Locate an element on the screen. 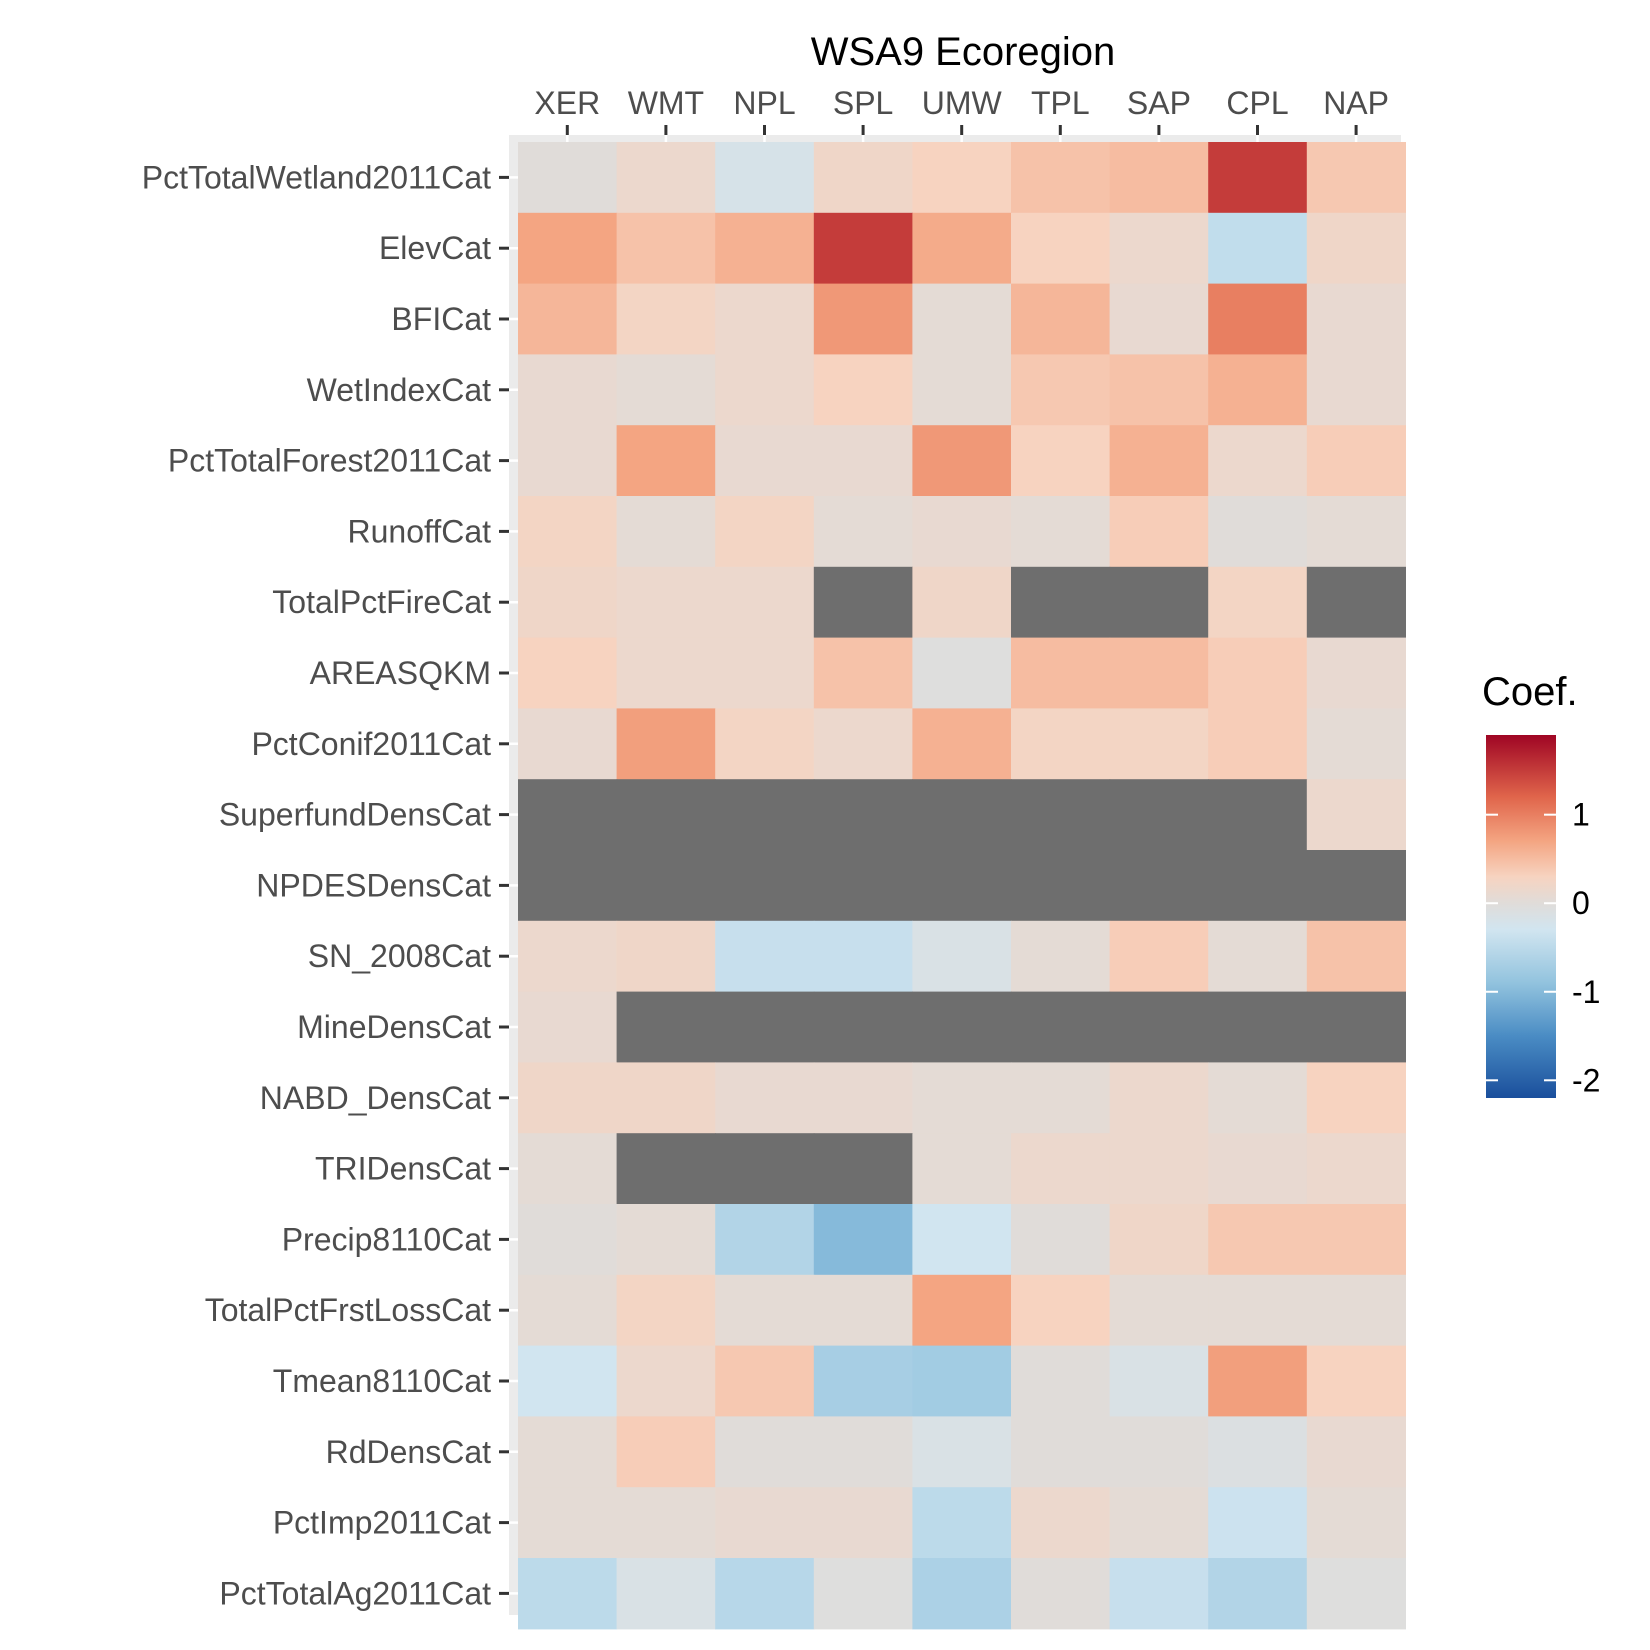  legend: Coef. 1 0 -1 -2 is located at coordinates (1541, 884).